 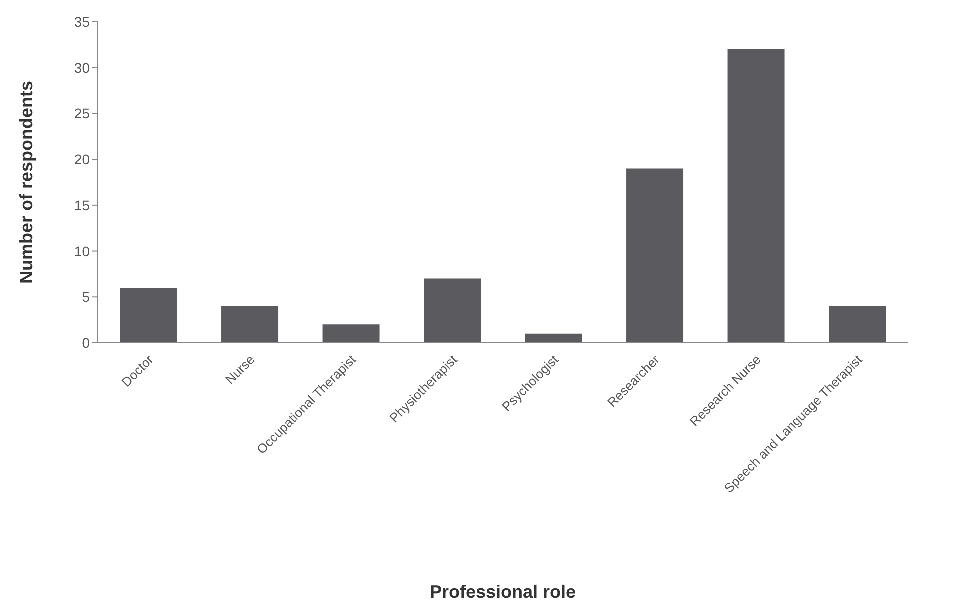 I want to click on y-tick-label: 30, so click(x=82, y=68).